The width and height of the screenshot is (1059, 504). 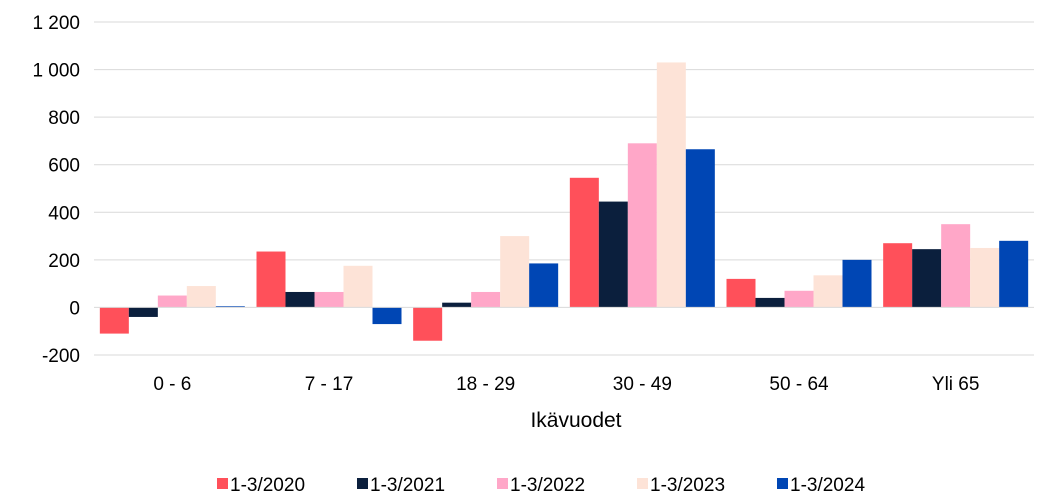 I want to click on x-tick-label: 50 - 64, so click(x=799, y=384).